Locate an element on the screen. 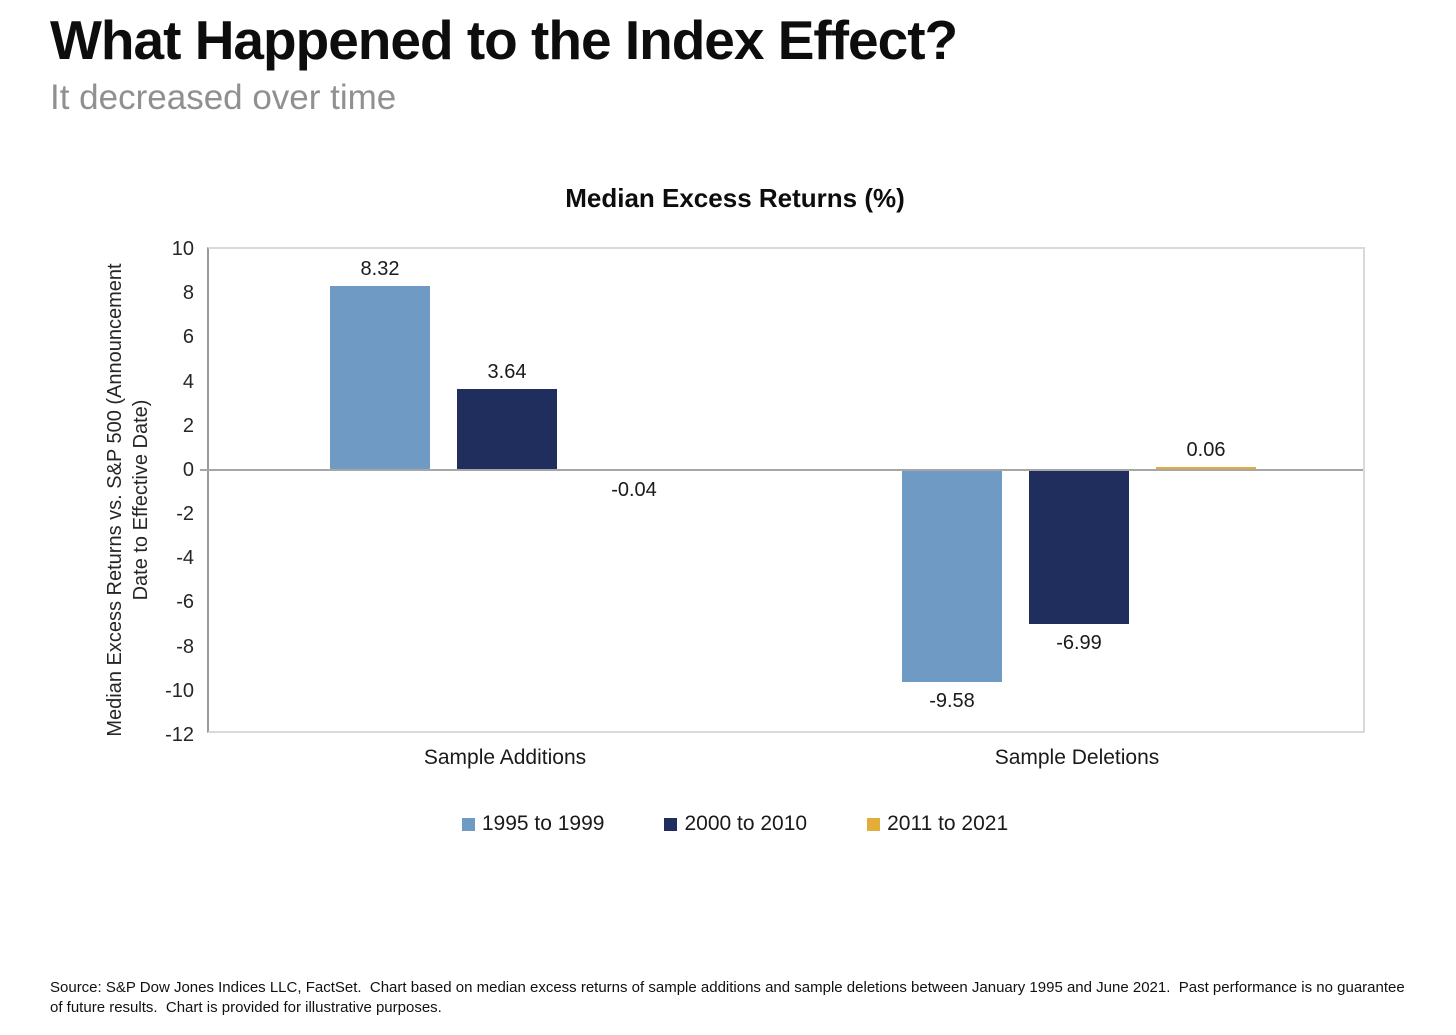 Image resolution: width=1456 pixels, height=1035 pixels. y-tick-label: -10 is located at coordinates (179, 690).